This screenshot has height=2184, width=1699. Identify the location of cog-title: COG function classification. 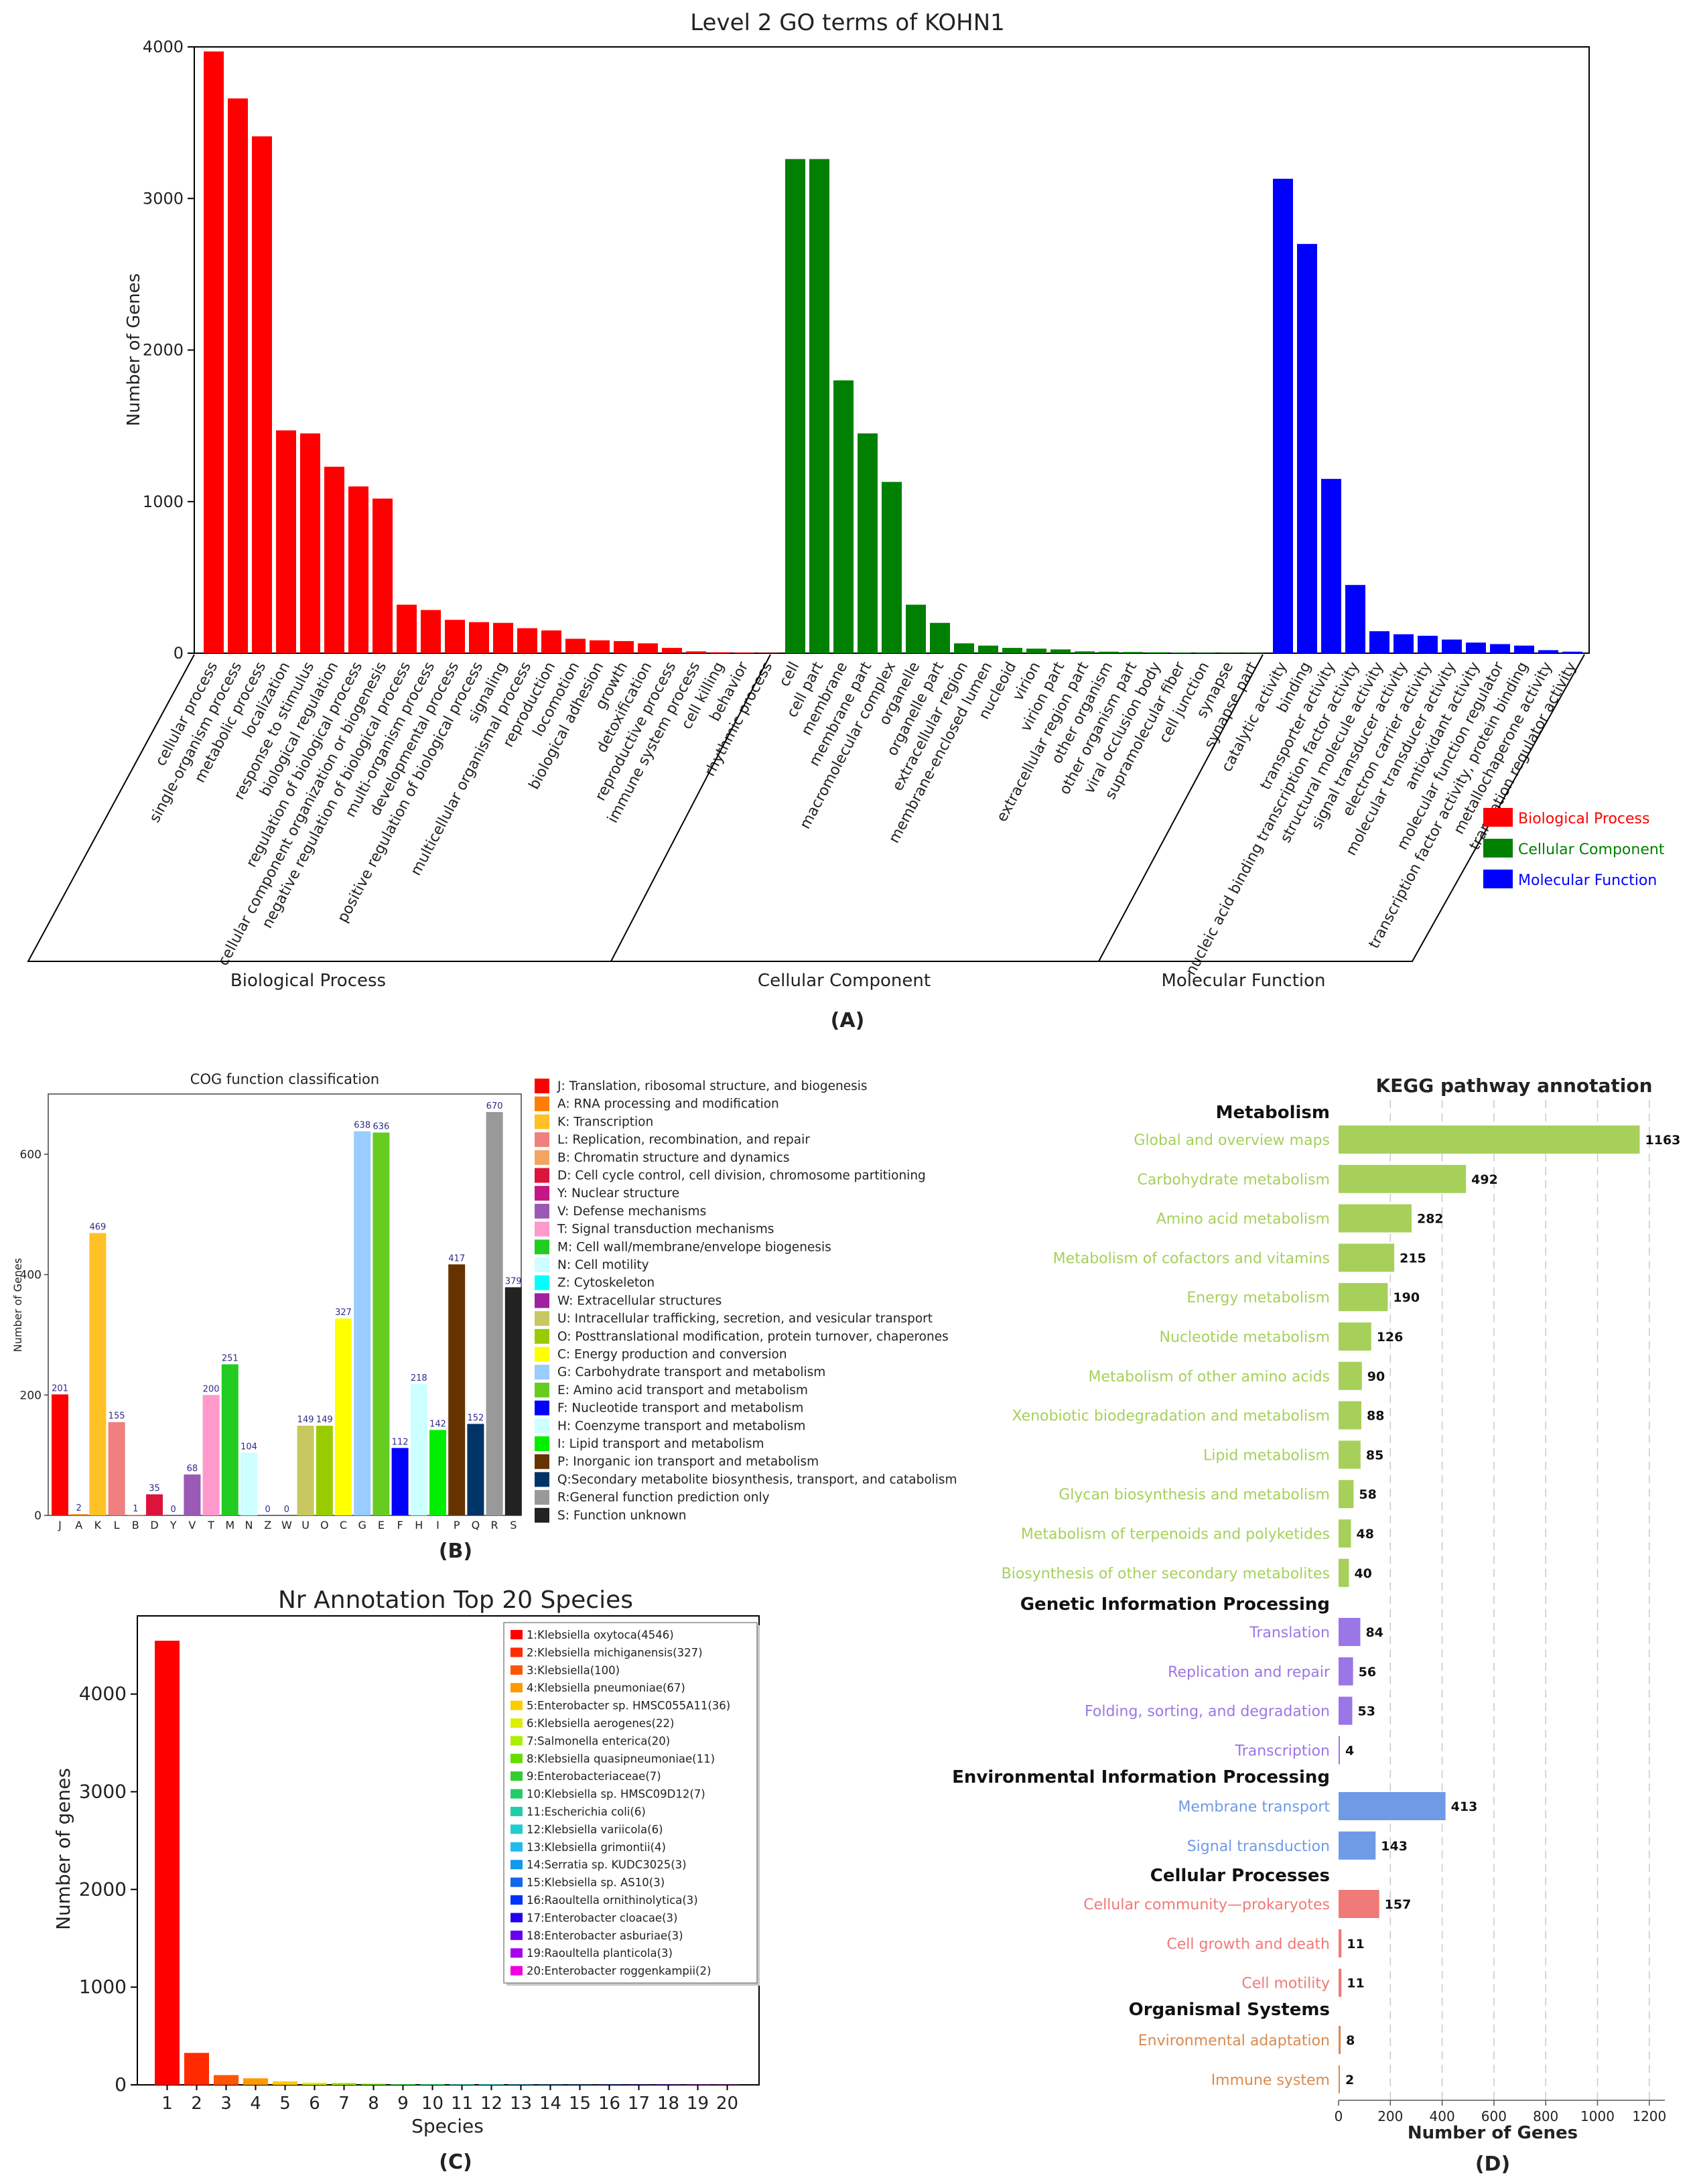
(284, 1079).